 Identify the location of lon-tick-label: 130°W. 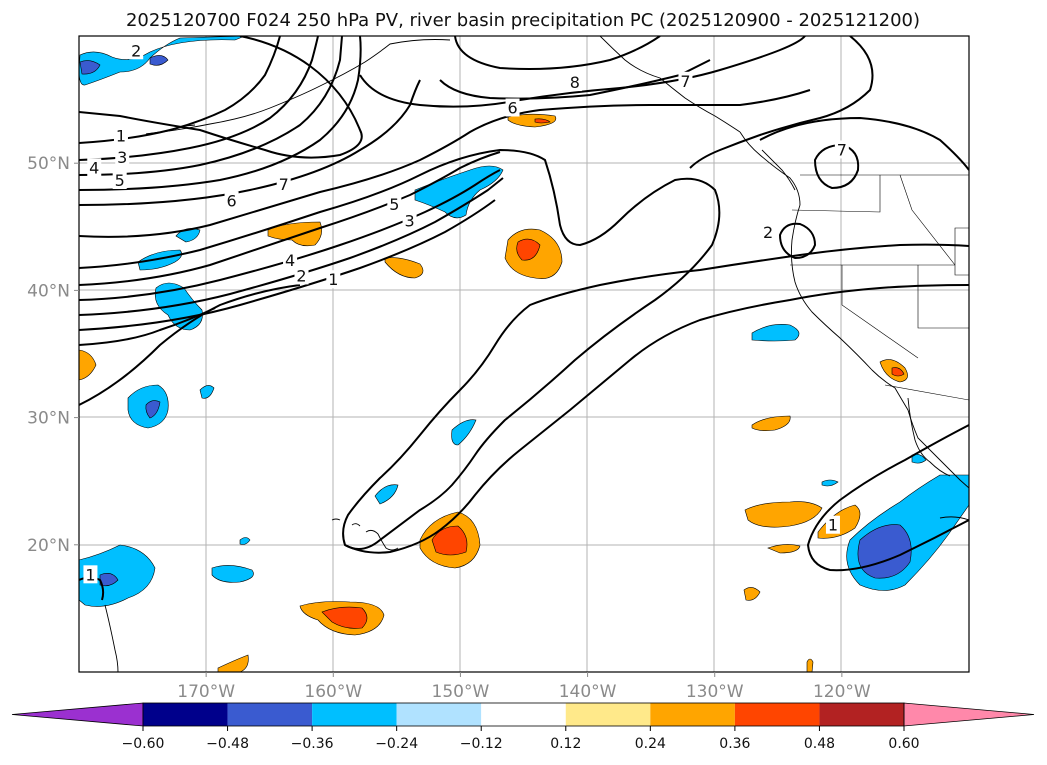
(715, 692).